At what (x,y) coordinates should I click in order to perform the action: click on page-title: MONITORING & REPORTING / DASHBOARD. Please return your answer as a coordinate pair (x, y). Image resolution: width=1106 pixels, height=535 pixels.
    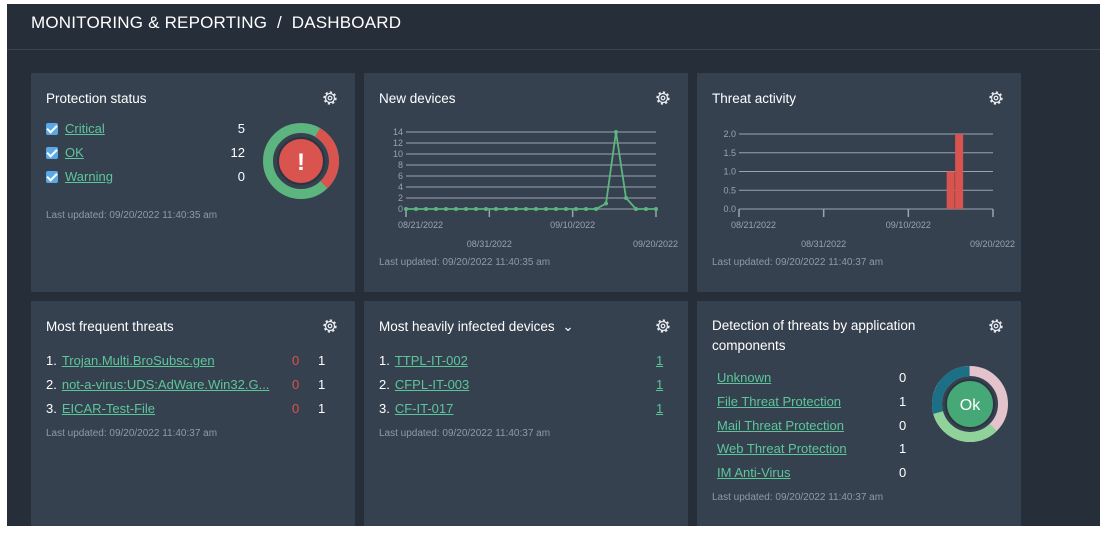
    Looking at the image, I should click on (216, 22).